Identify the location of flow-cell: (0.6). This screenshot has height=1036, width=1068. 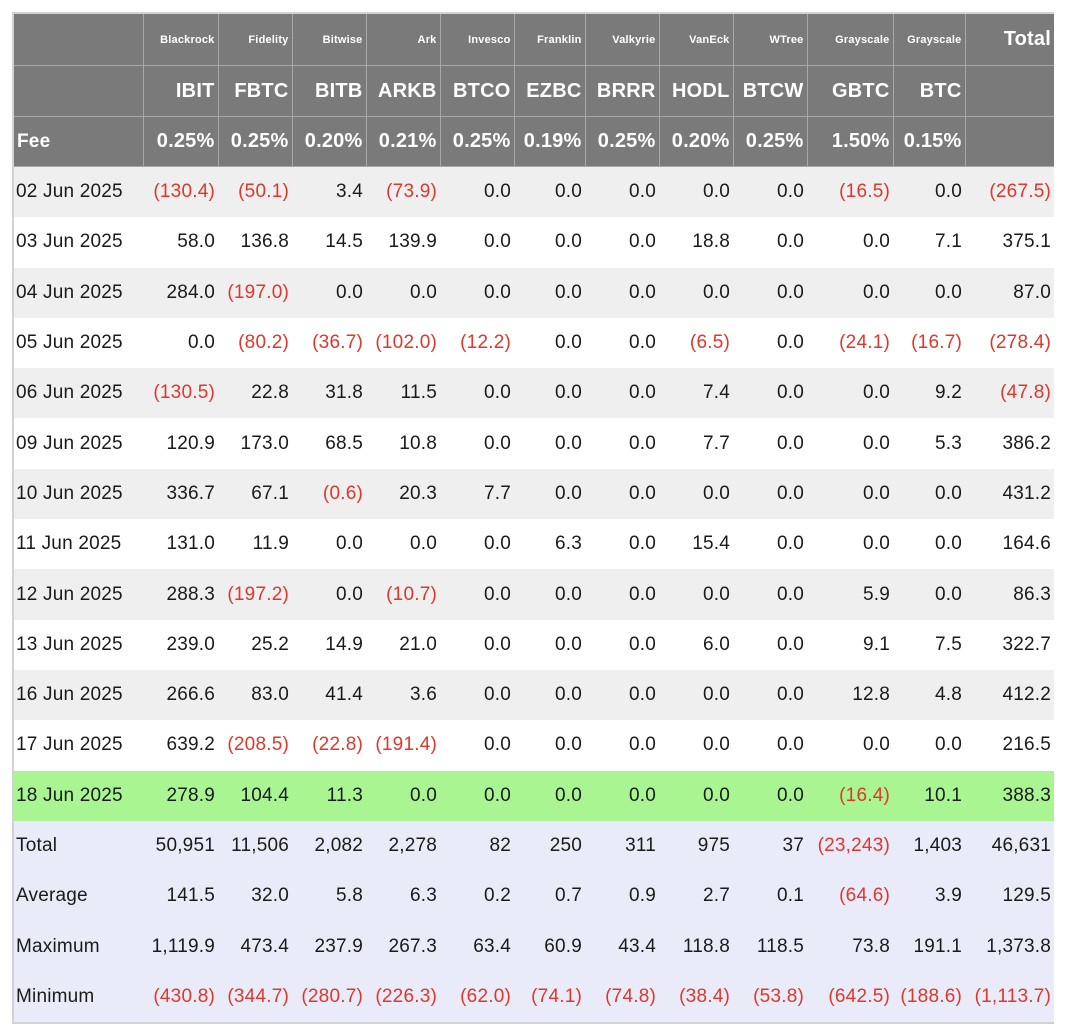
(329, 494).